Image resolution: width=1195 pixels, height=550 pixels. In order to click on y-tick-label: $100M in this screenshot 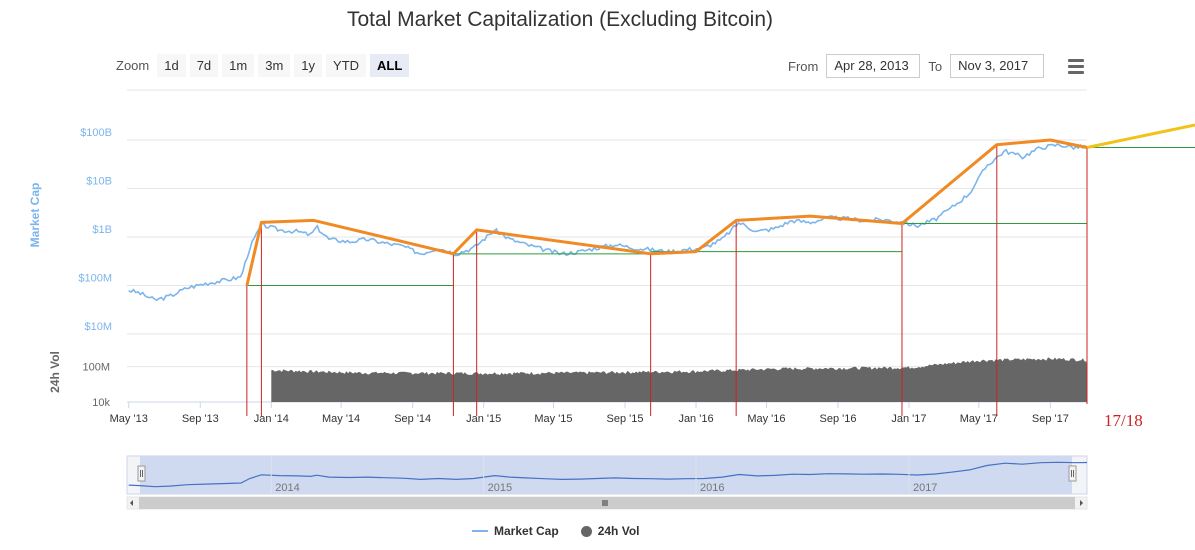, I will do `click(95, 279)`.